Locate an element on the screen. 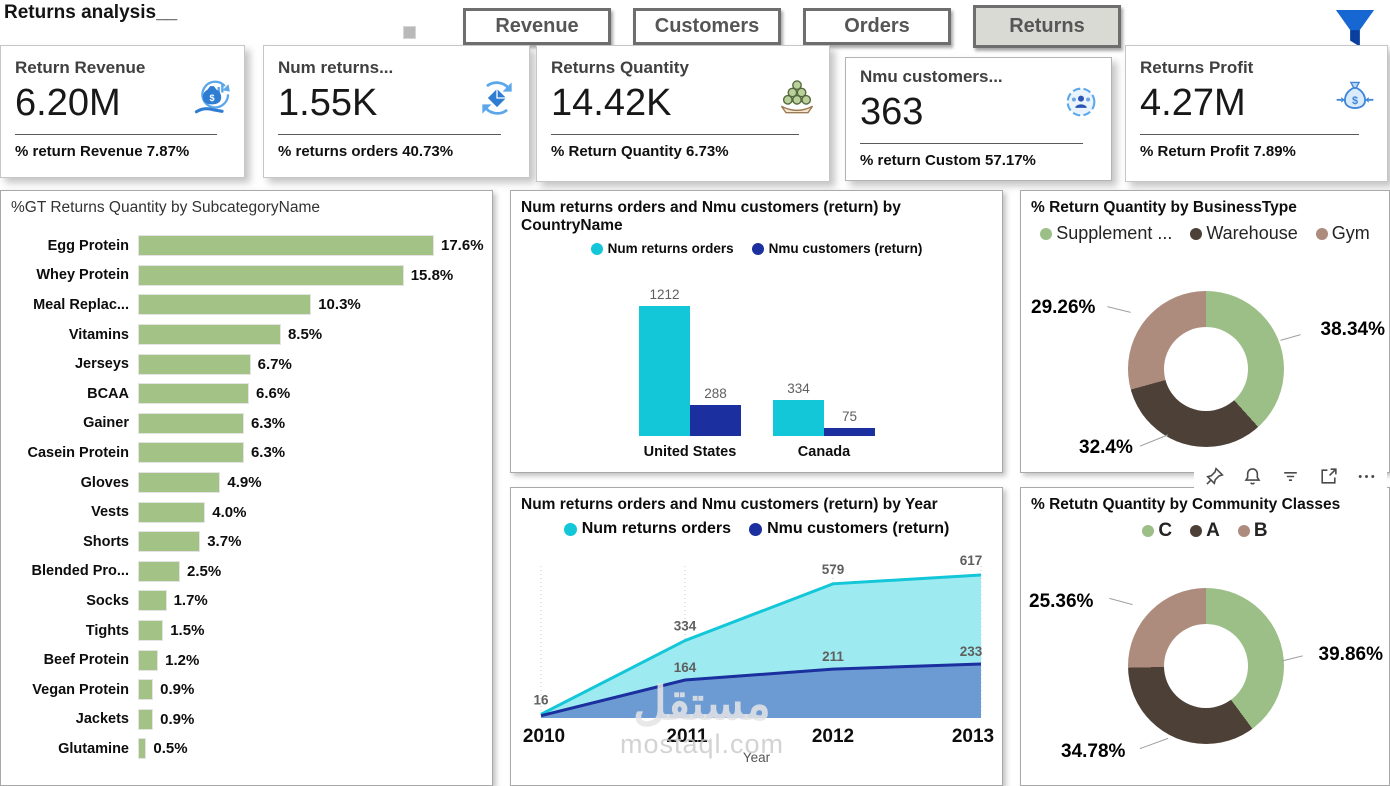 The height and width of the screenshot is (786, 1390). area-value-label: 164 is located at coordinates (685, 667).